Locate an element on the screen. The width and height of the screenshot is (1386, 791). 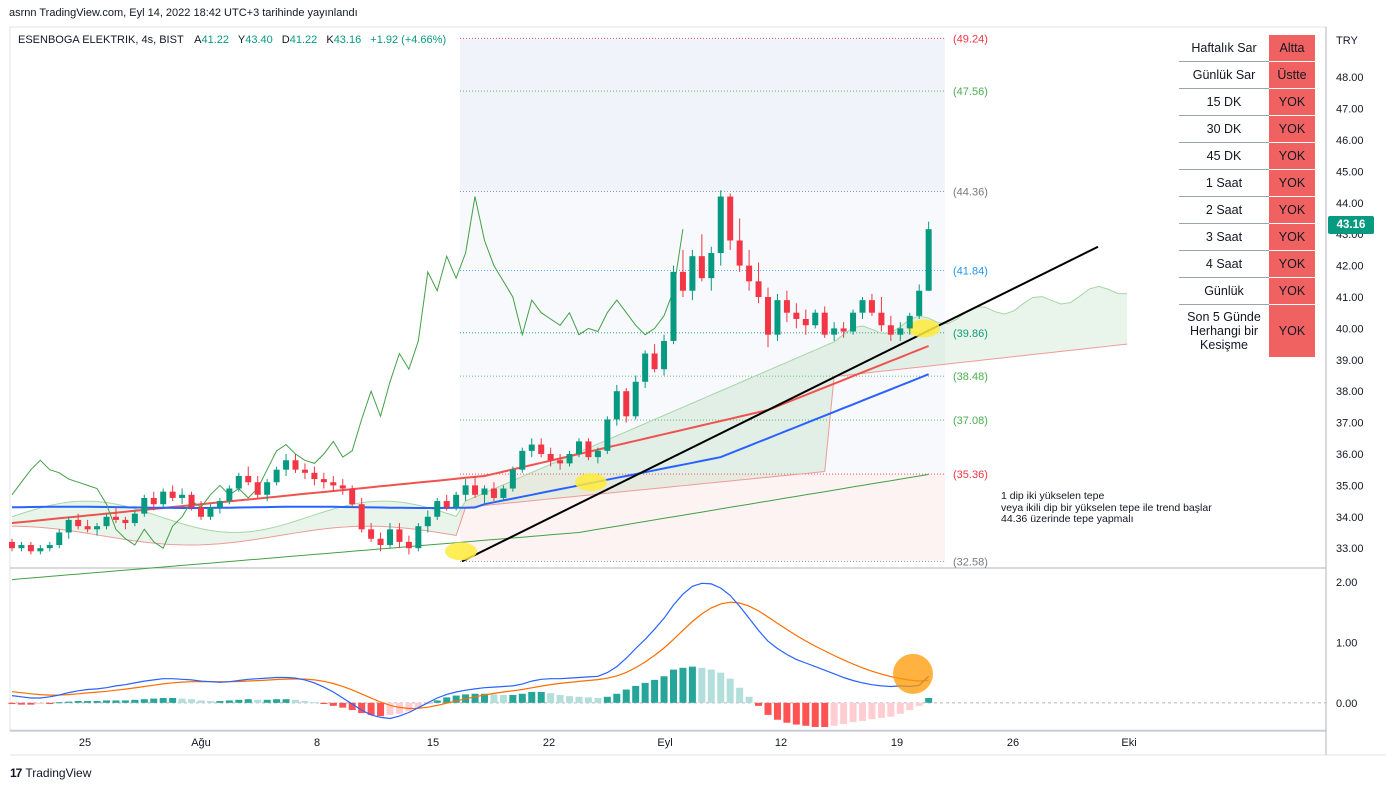
price-tick-label: 40.00 is located at coordinates (1350, 329).